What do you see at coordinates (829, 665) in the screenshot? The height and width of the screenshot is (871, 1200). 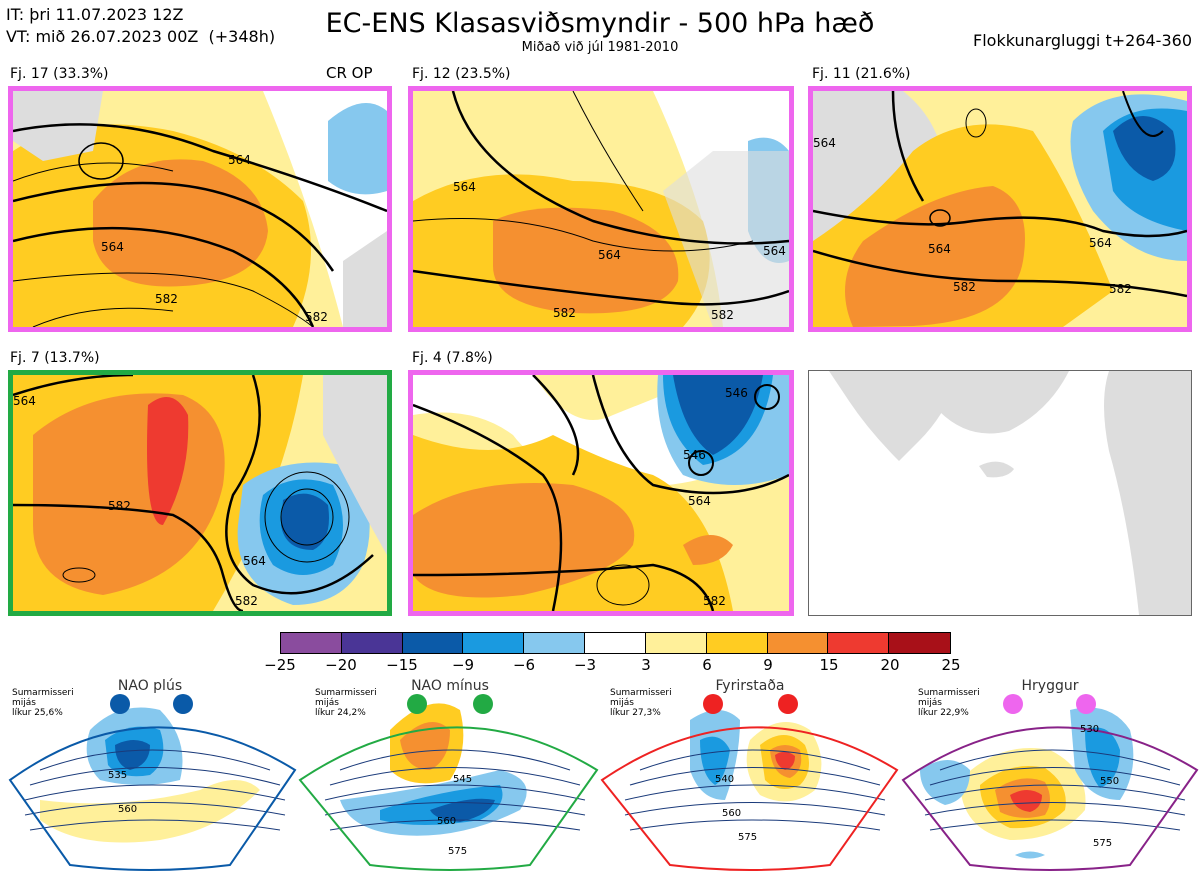 I see `colorbar-tick-label: 15` at bounding box center [829, 665].